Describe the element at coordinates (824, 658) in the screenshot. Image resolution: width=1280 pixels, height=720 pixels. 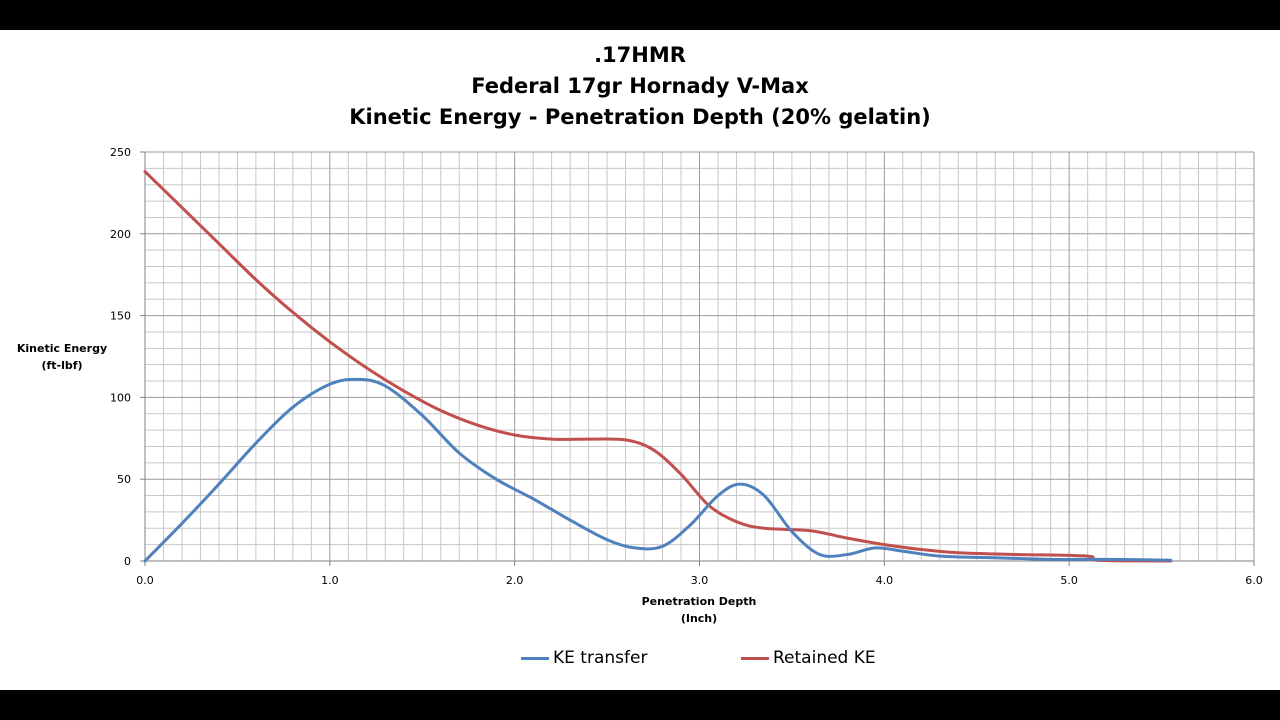
I see `legend-label-retained-ke: Retained KE` at that location.